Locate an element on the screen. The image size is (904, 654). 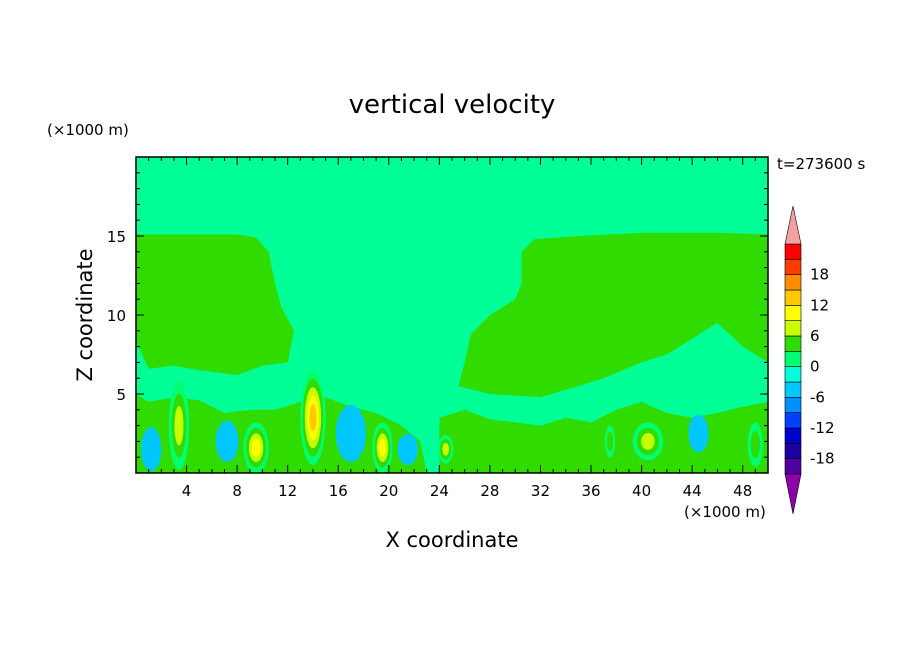
y-axis-label: Z coordinate is located at coordinates (85, 314).